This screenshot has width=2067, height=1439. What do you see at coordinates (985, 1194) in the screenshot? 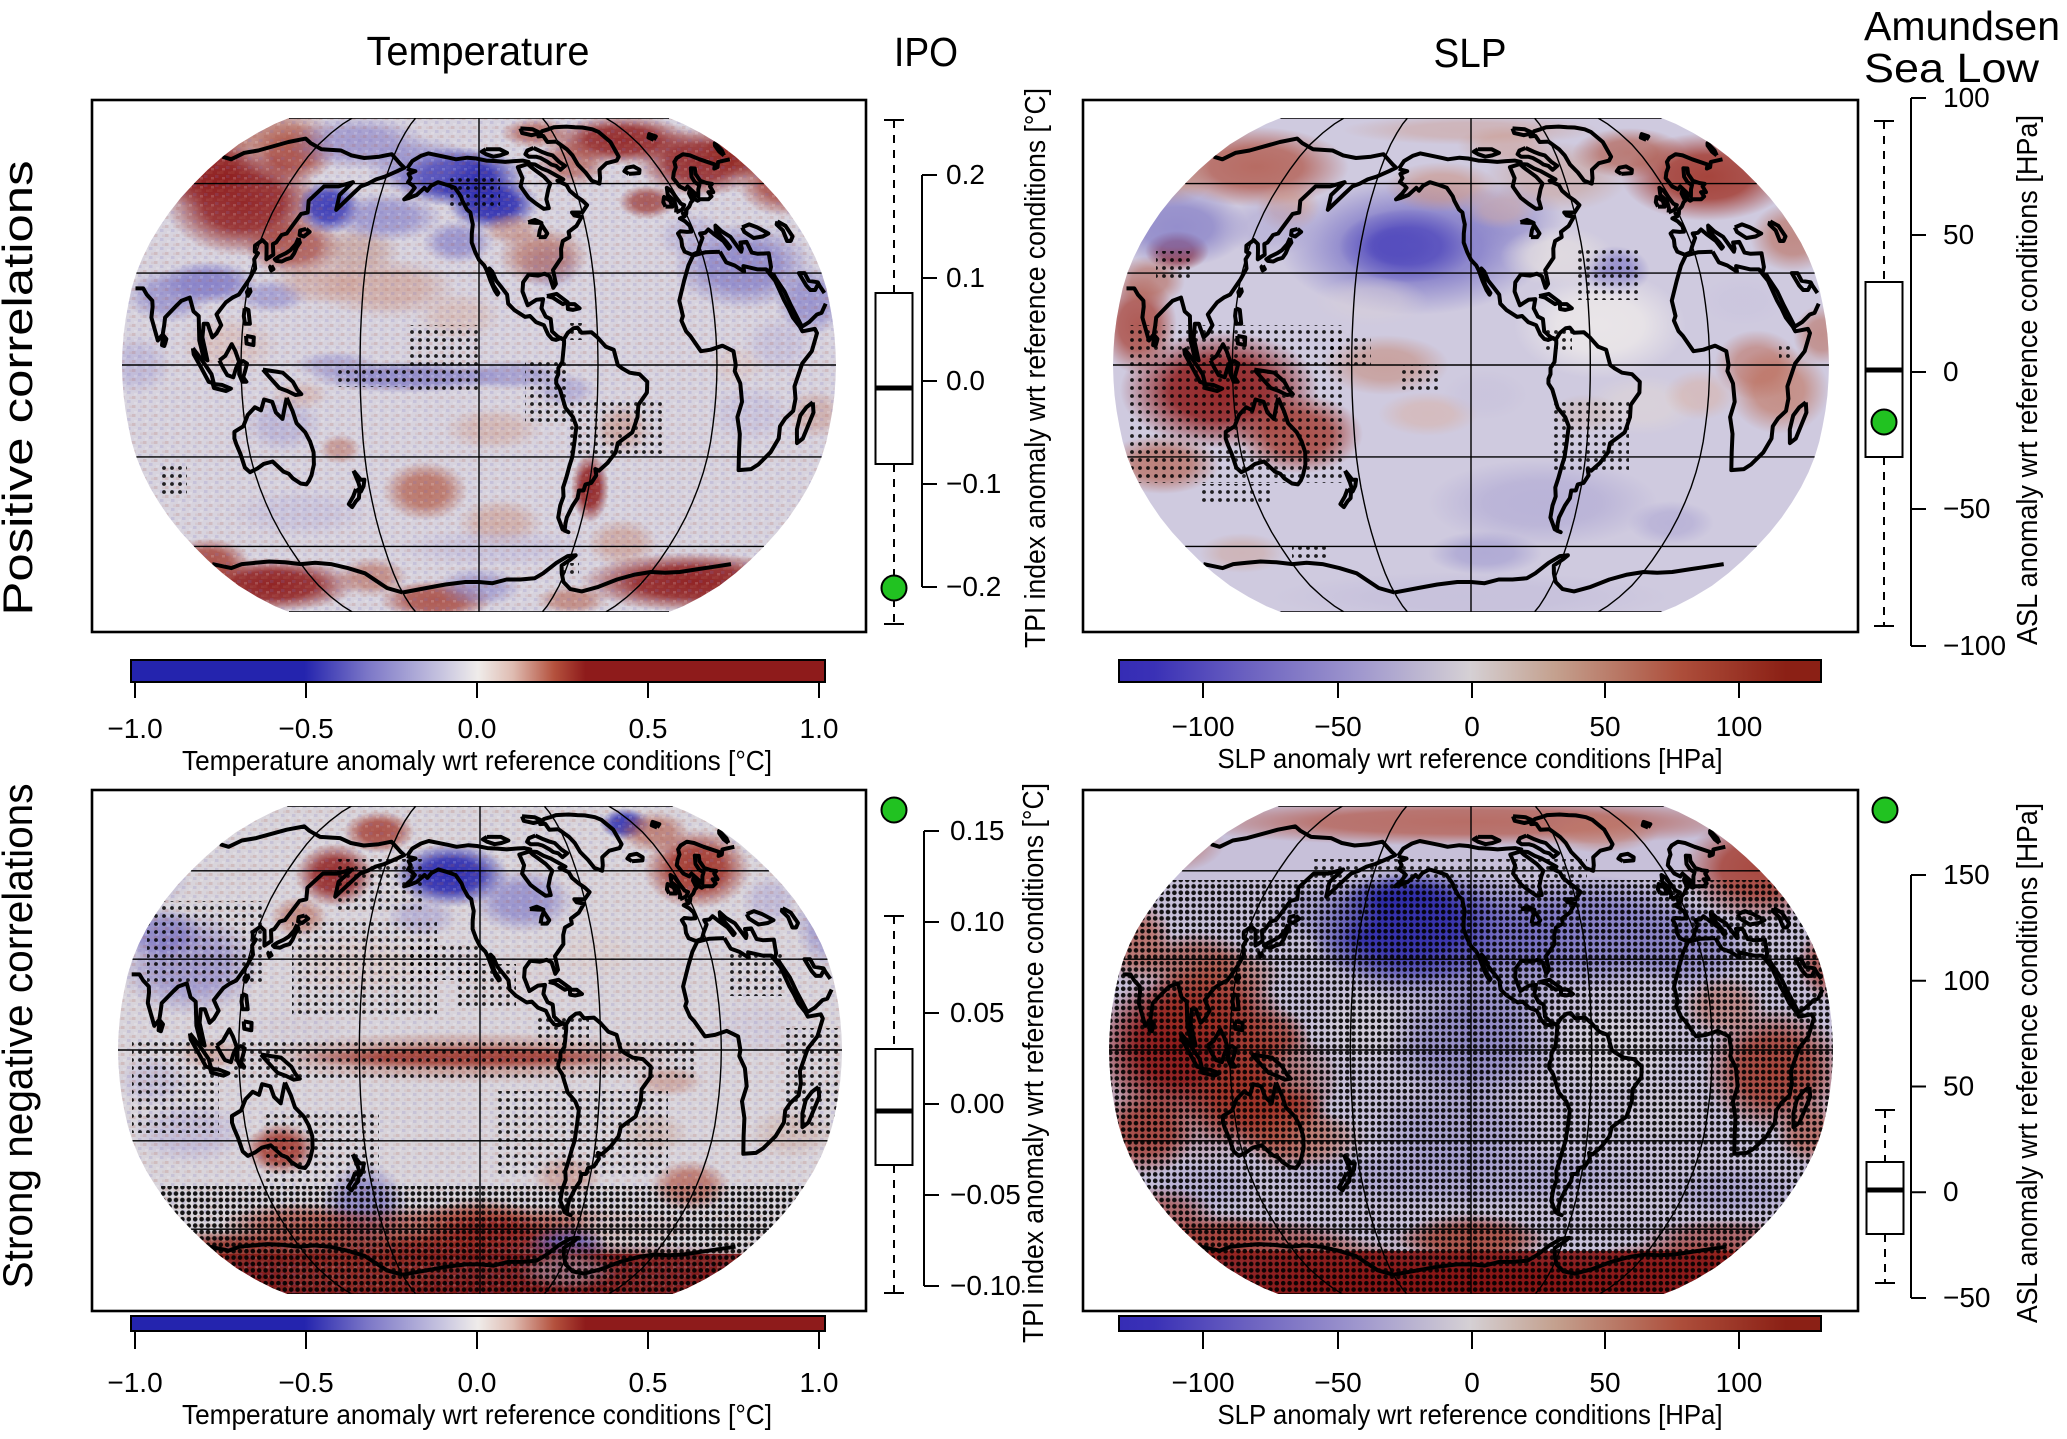
I see `svg-text: −0.05` at bounding box center [985, 1194].